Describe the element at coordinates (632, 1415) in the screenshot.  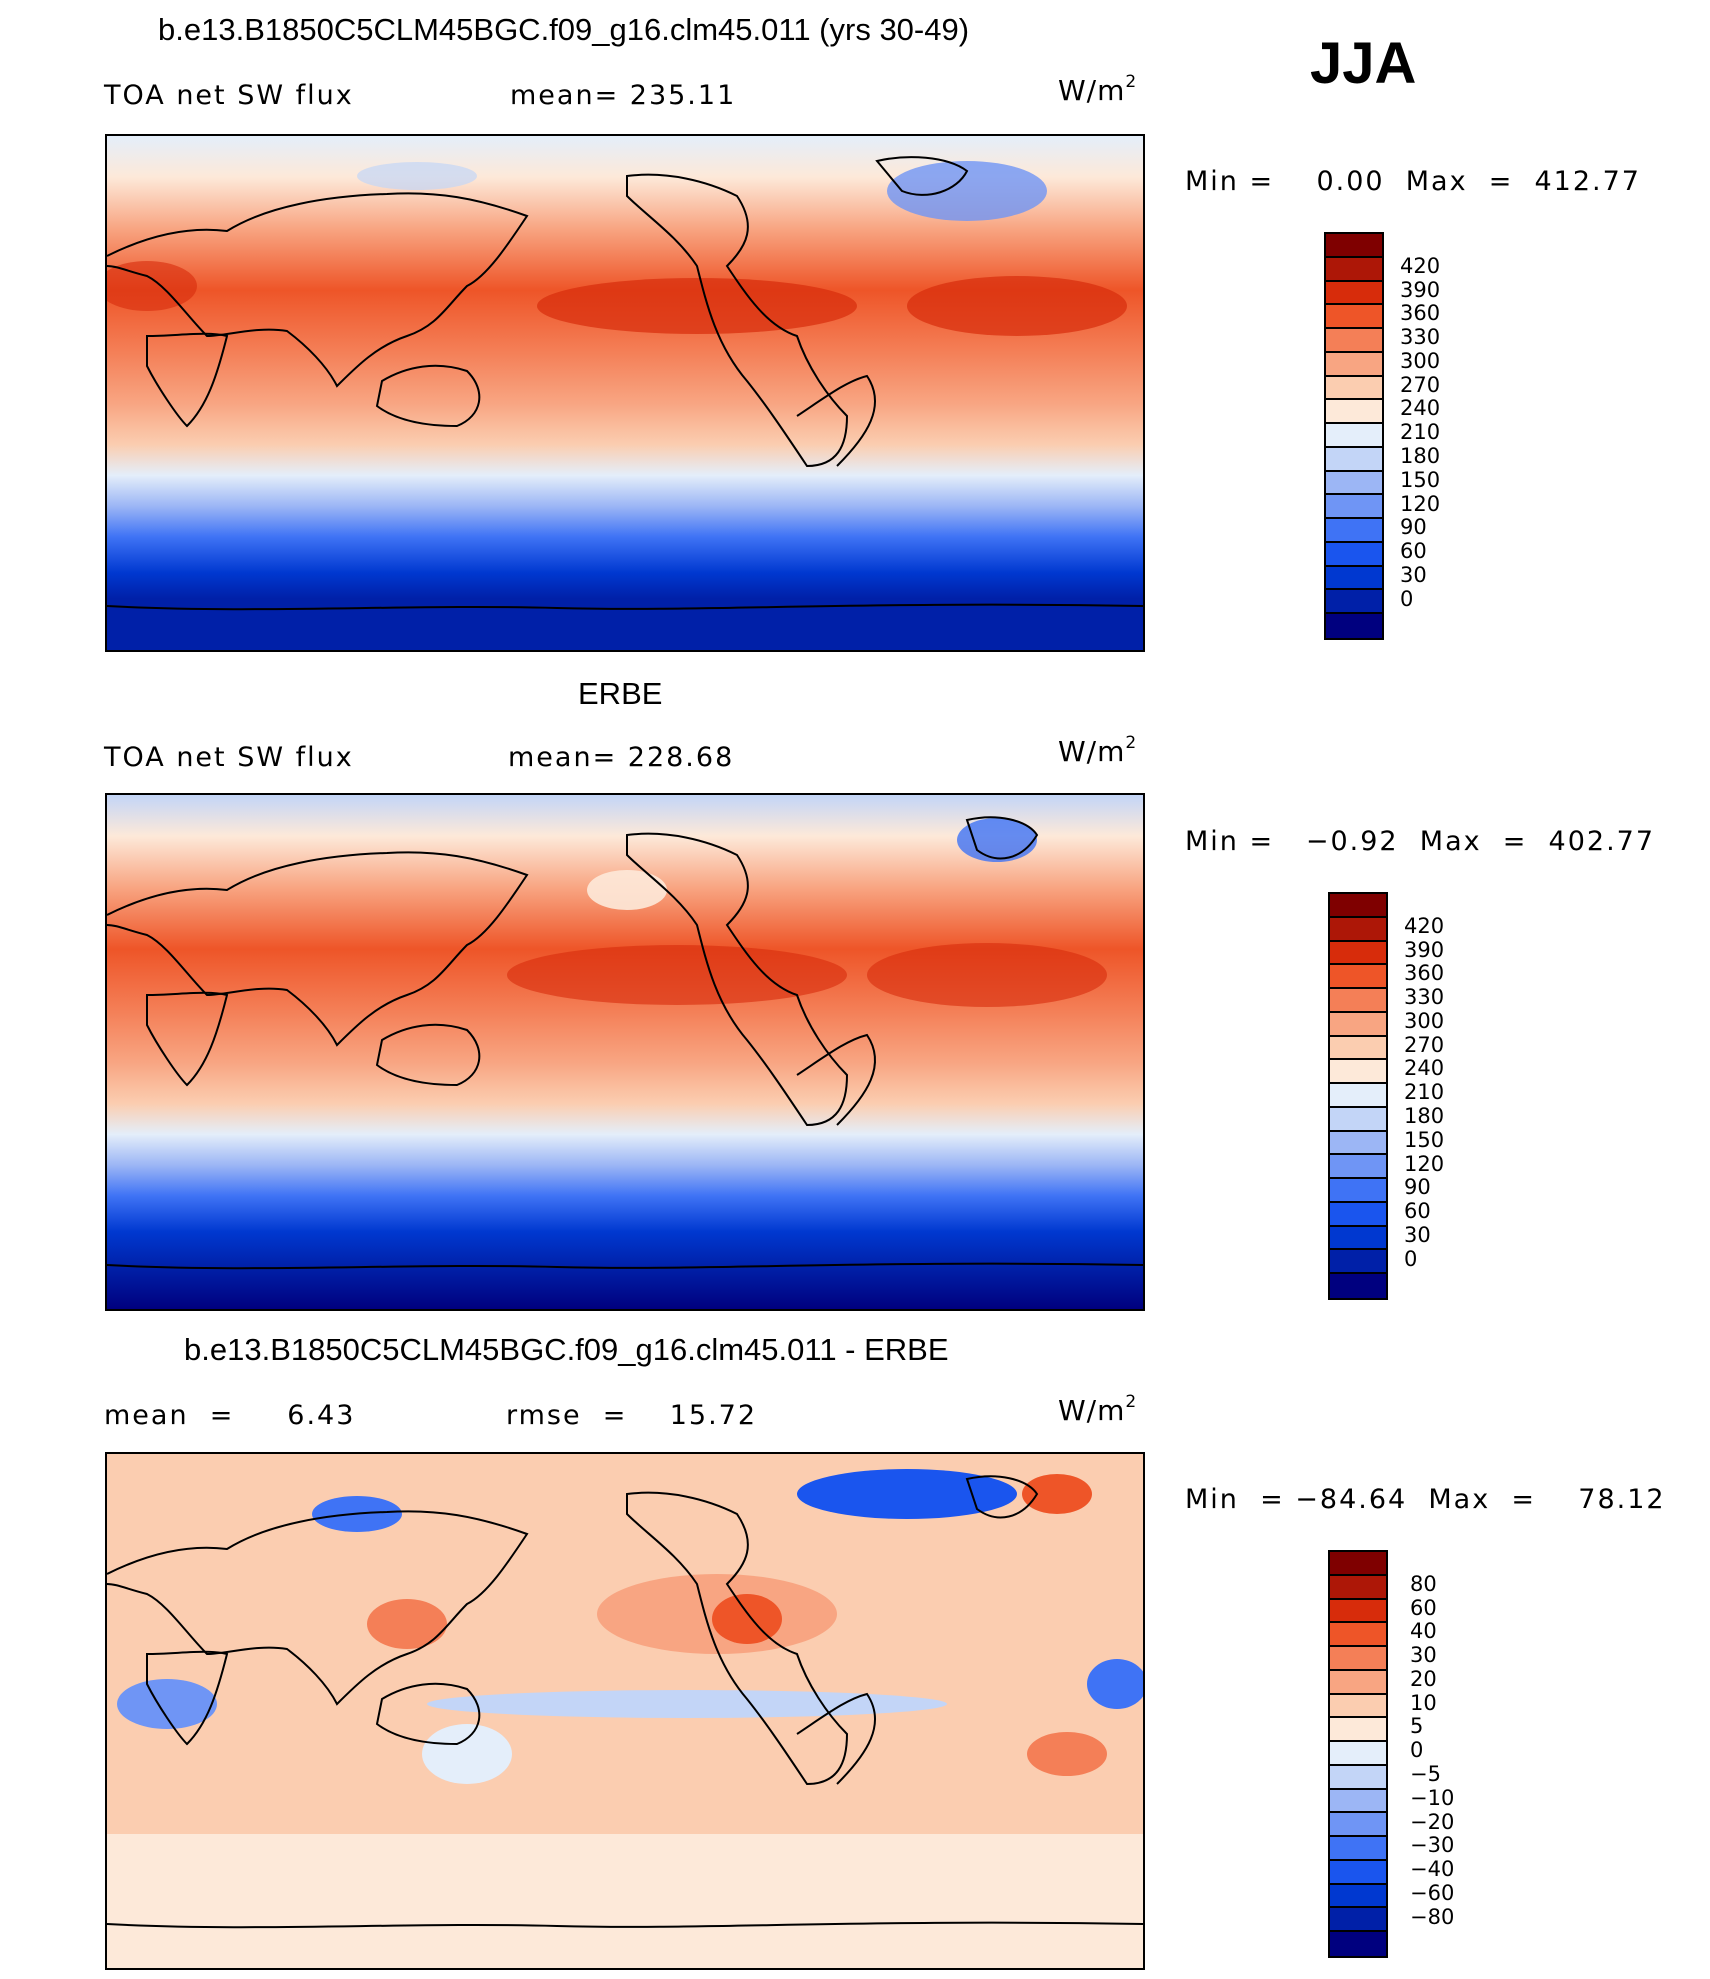
I see `panel-diff-rmse-label: rmse = 15.72` at that location.